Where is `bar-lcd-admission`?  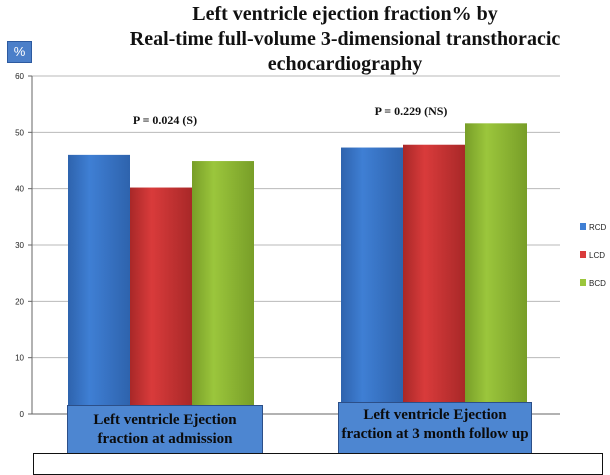
bar-lcd-admission is located at coordinates (161, 300).